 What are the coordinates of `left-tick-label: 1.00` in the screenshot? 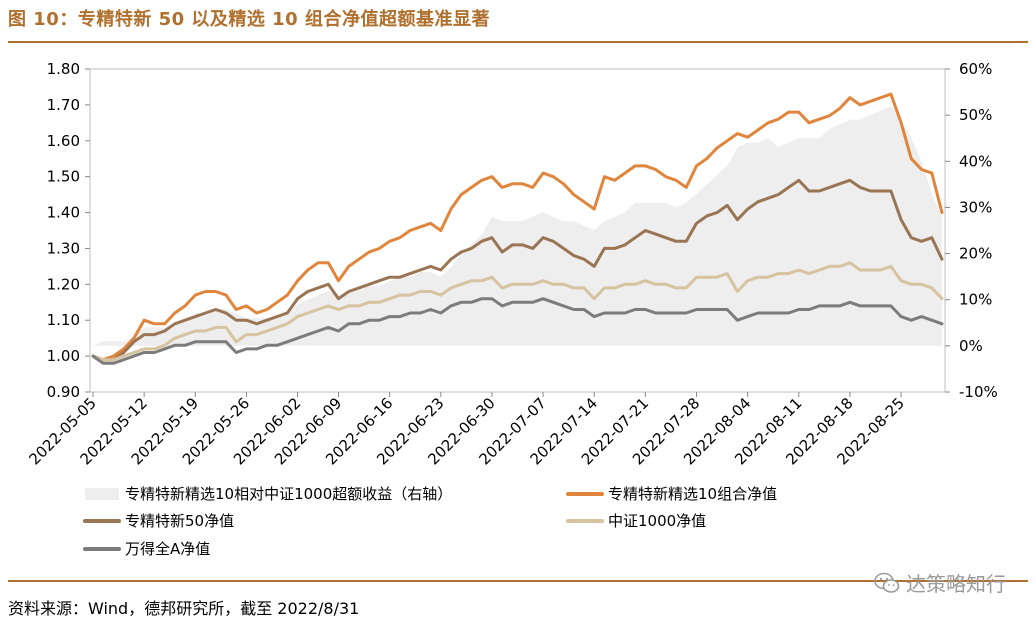 It's located at (63, 356).